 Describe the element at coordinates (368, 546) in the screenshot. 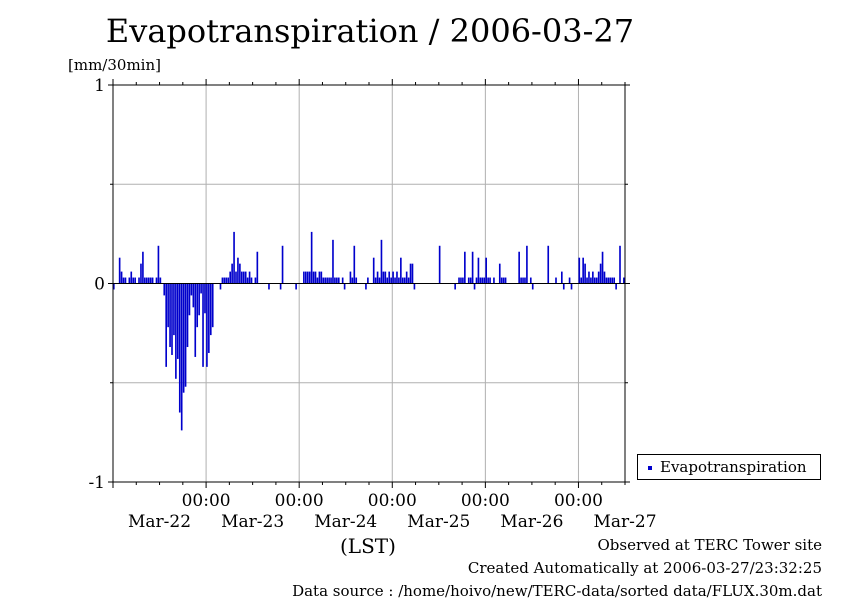

I see `x-axis-unit: (LST)` at that location.